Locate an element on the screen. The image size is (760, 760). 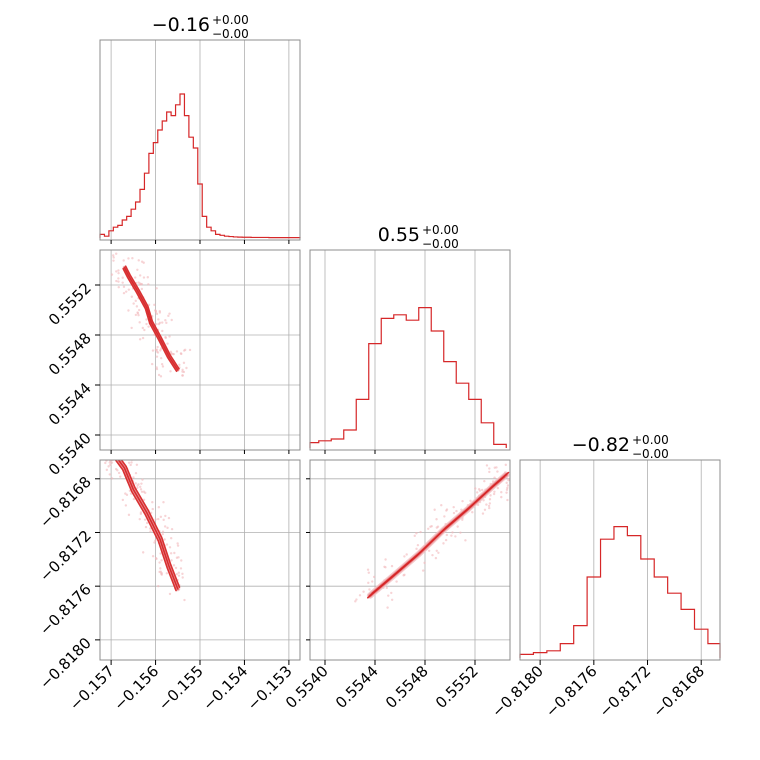
x-tick-label: −0.154 is located at coordinates (225, 688).